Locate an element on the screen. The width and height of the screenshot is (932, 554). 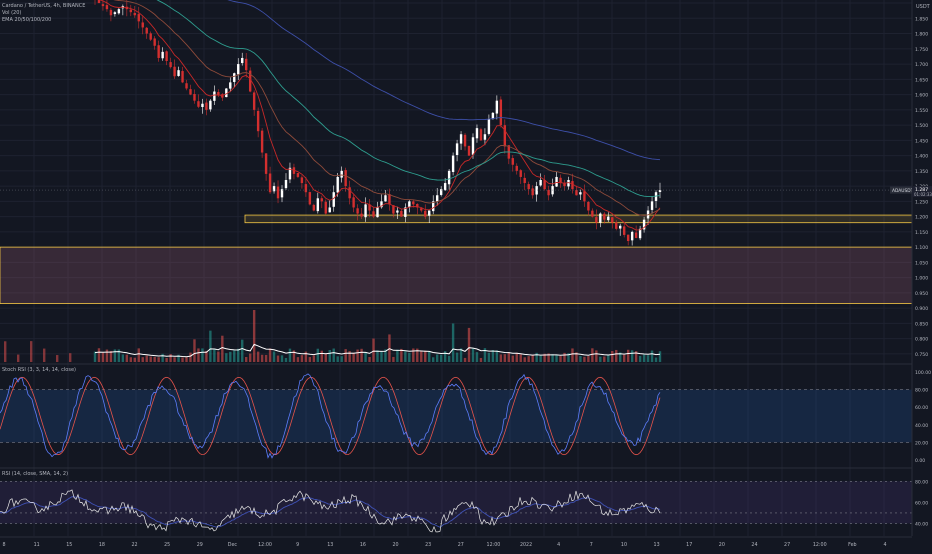
stoch-tick-label: 60.00 is located at coordinates (921, 408).